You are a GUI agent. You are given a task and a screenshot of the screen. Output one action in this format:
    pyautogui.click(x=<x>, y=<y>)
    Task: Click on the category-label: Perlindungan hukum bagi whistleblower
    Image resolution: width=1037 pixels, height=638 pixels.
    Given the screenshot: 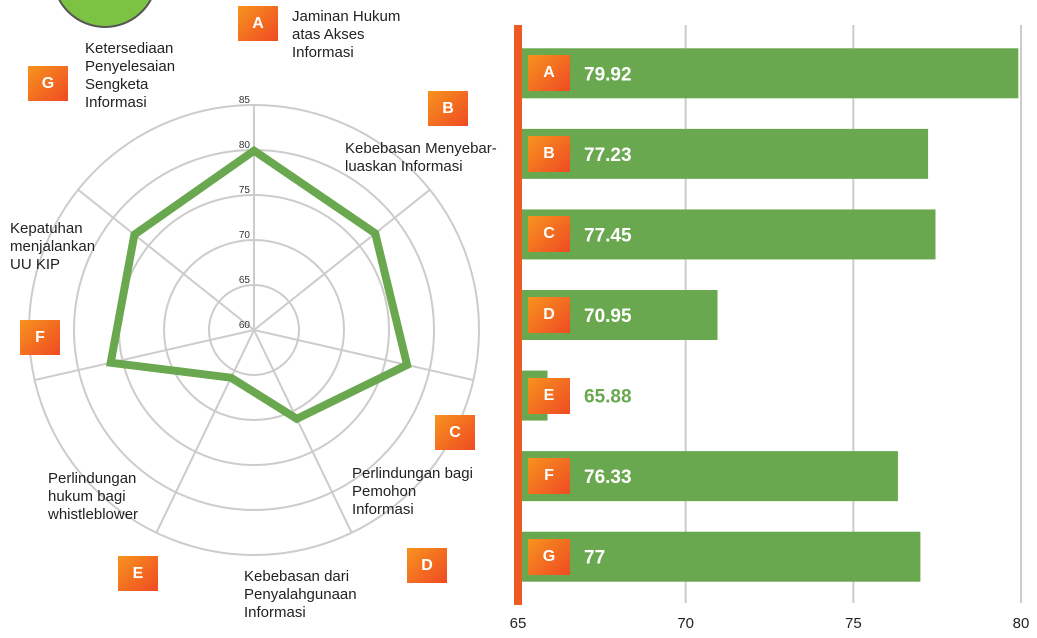 What is the action you would take?
    pyautogui.click(x=93, y=496)
    